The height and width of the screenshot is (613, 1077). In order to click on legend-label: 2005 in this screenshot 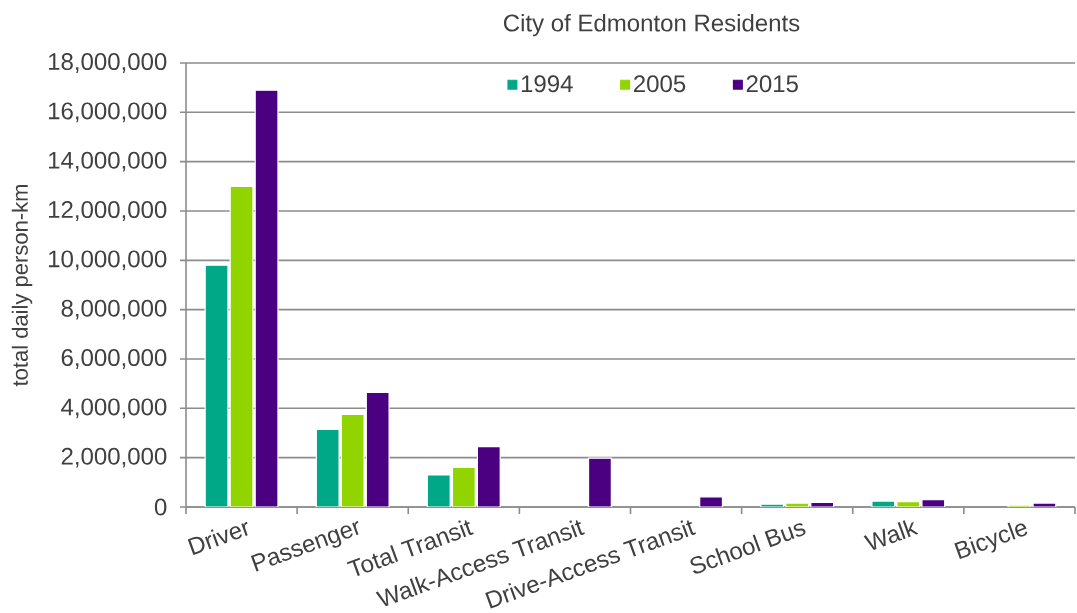, I will do `click(660, 84)`.